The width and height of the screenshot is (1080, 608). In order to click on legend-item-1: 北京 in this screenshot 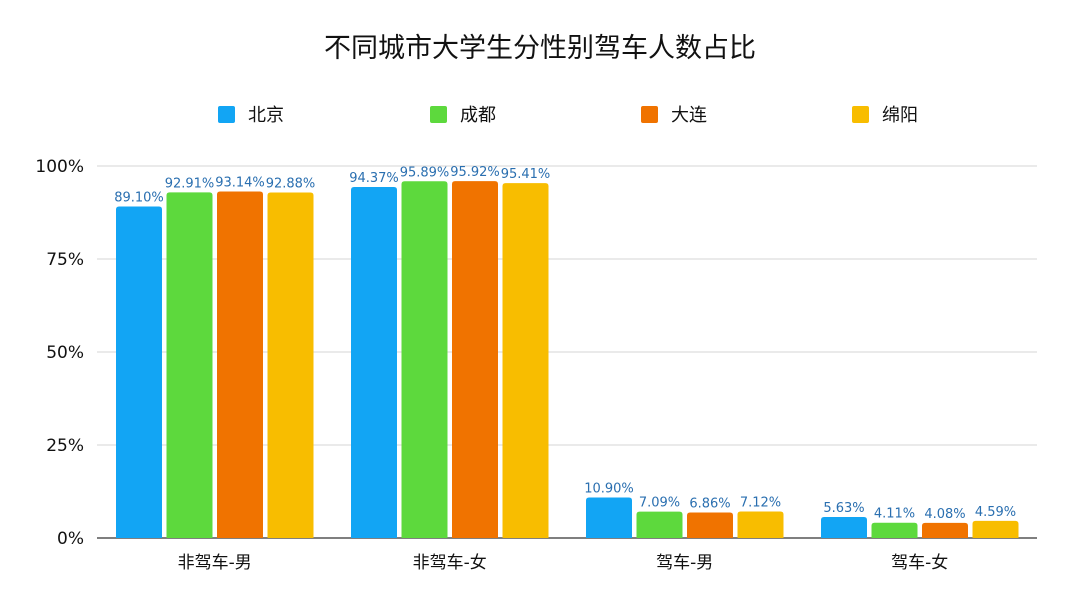, I will do `click(251, 114)`.